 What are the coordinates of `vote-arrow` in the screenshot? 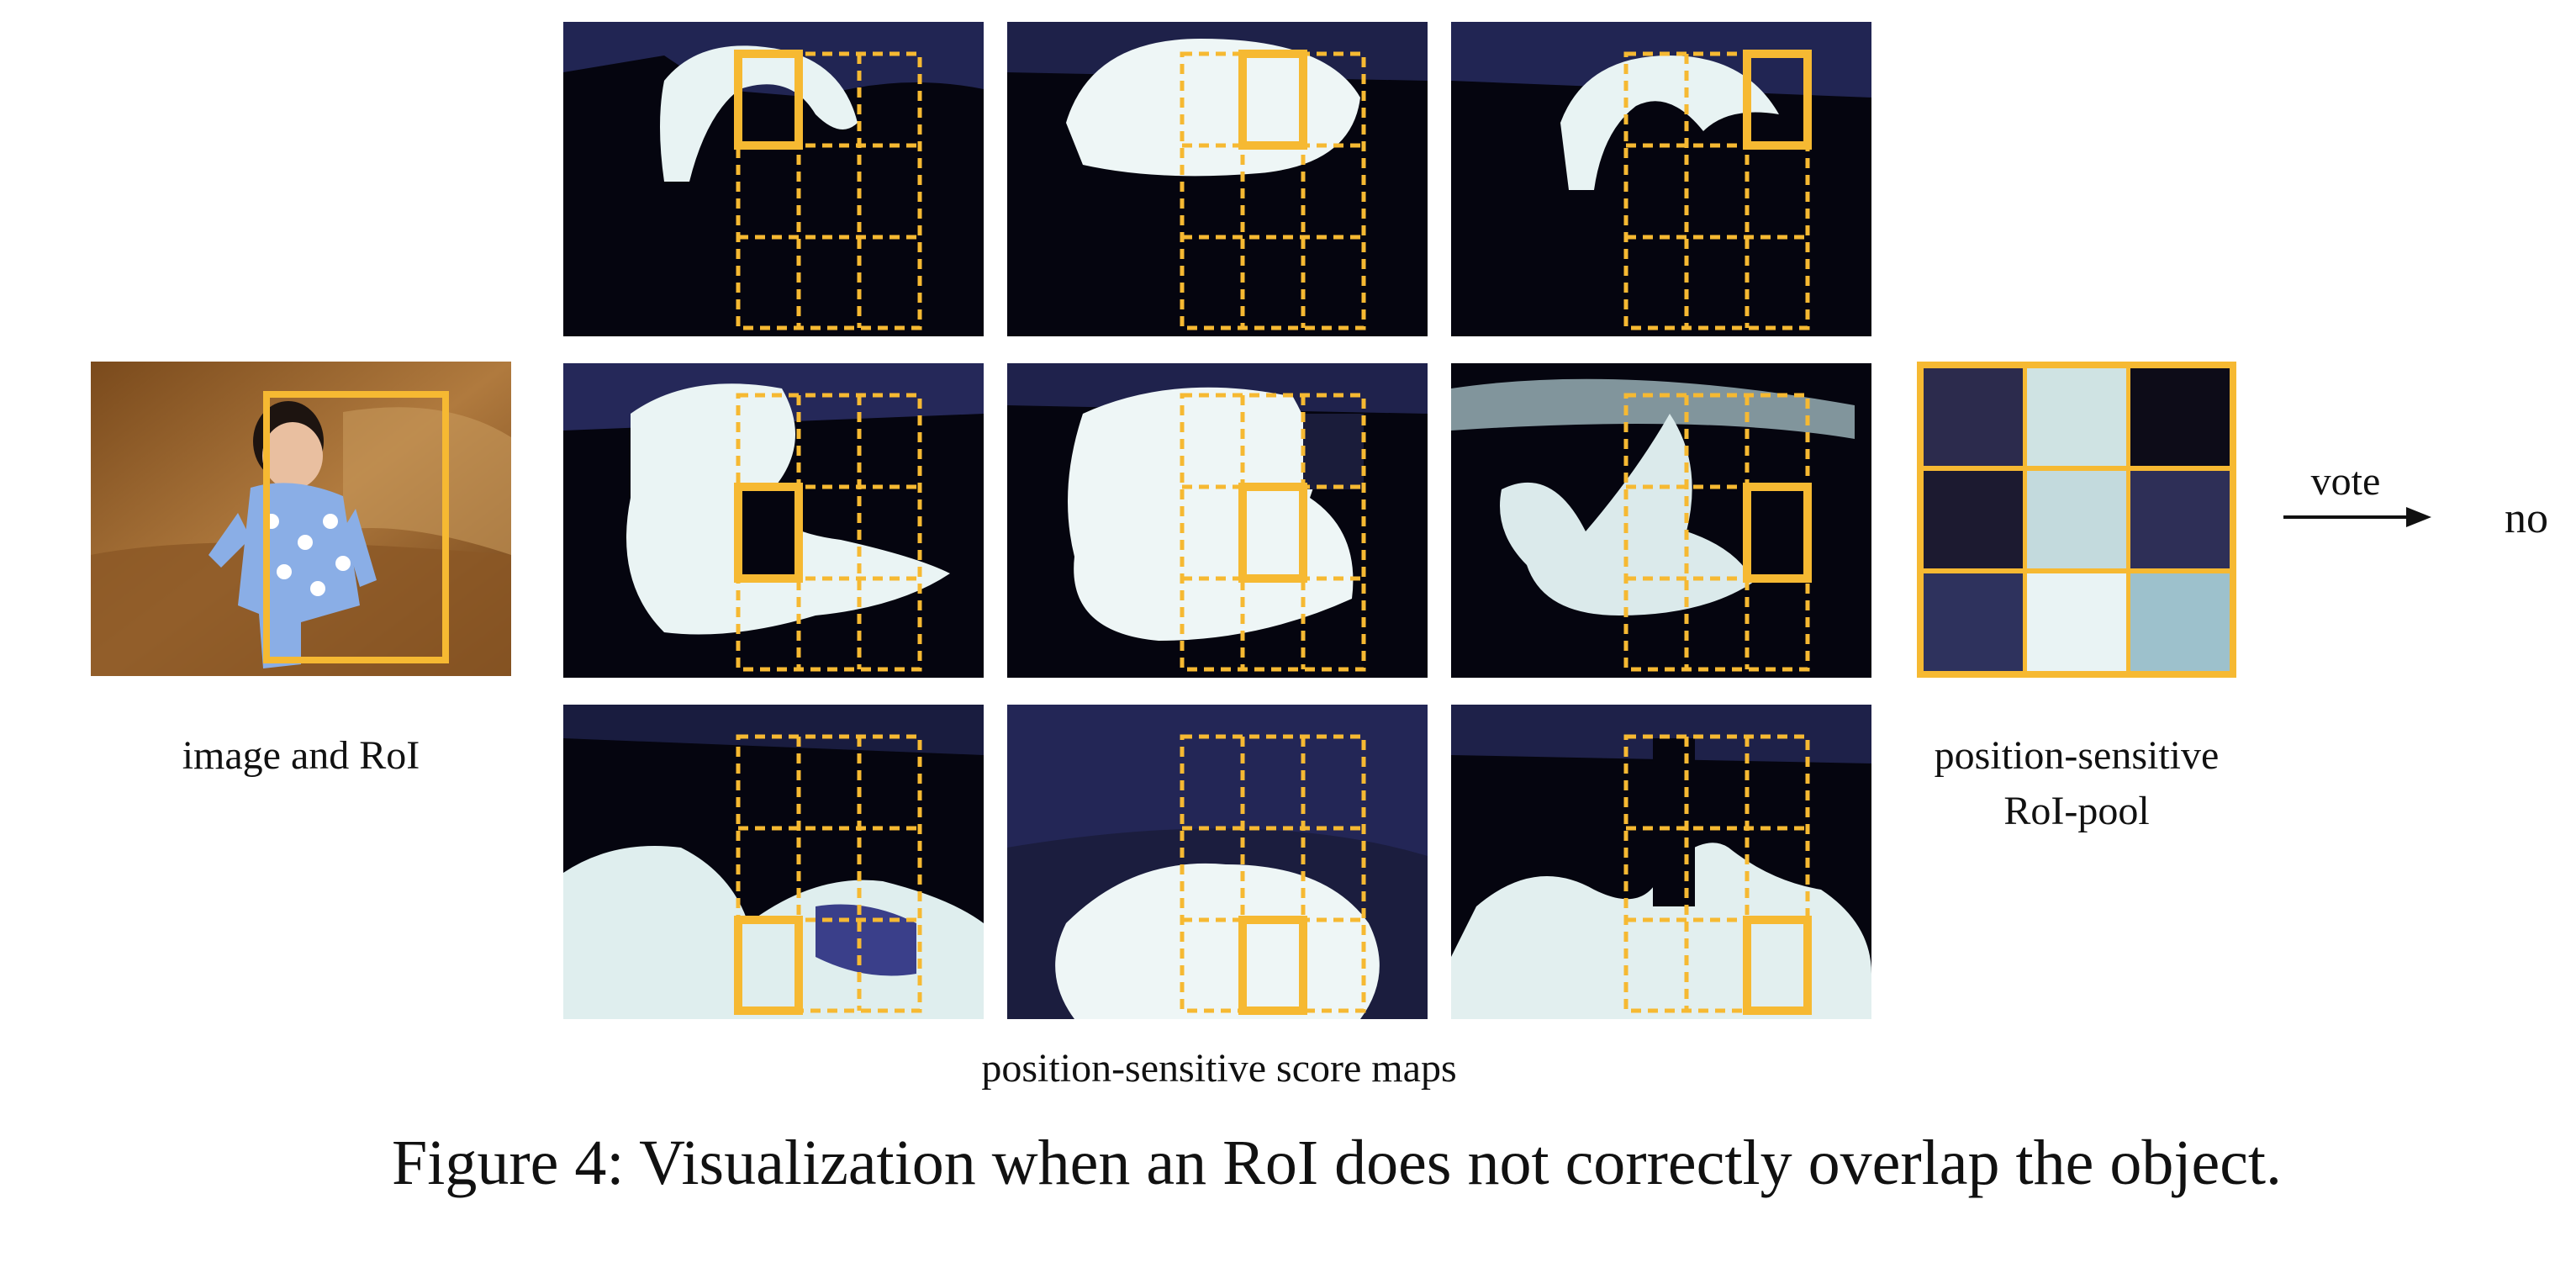 It's located at (2346, 517).